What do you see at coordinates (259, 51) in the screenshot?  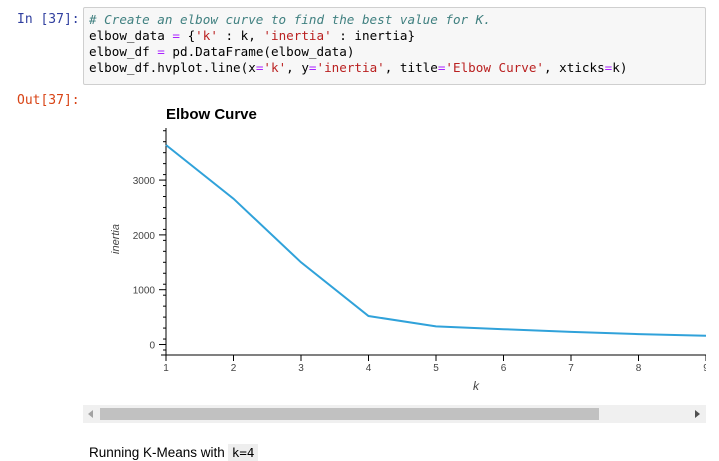 I see `code-token: pd.DataFrame(elbow_data)` at bounding box center [259, 51].